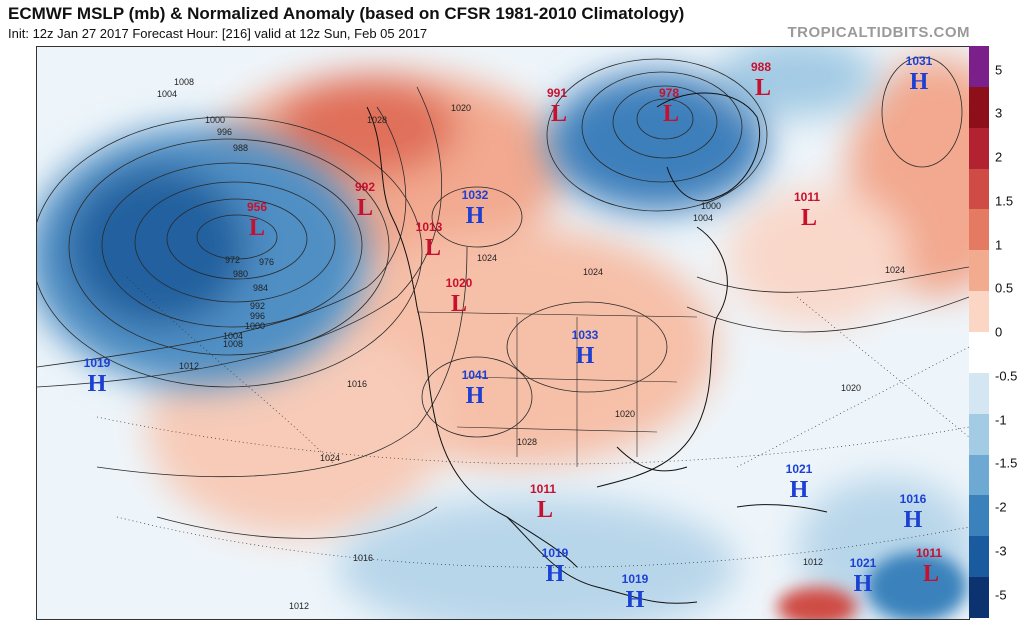 The image size is (1024, 638). What do you see at coordinates (365, 200) in the screenshot?
I see `low-center: 992 L` at bounding box center [365, 200].